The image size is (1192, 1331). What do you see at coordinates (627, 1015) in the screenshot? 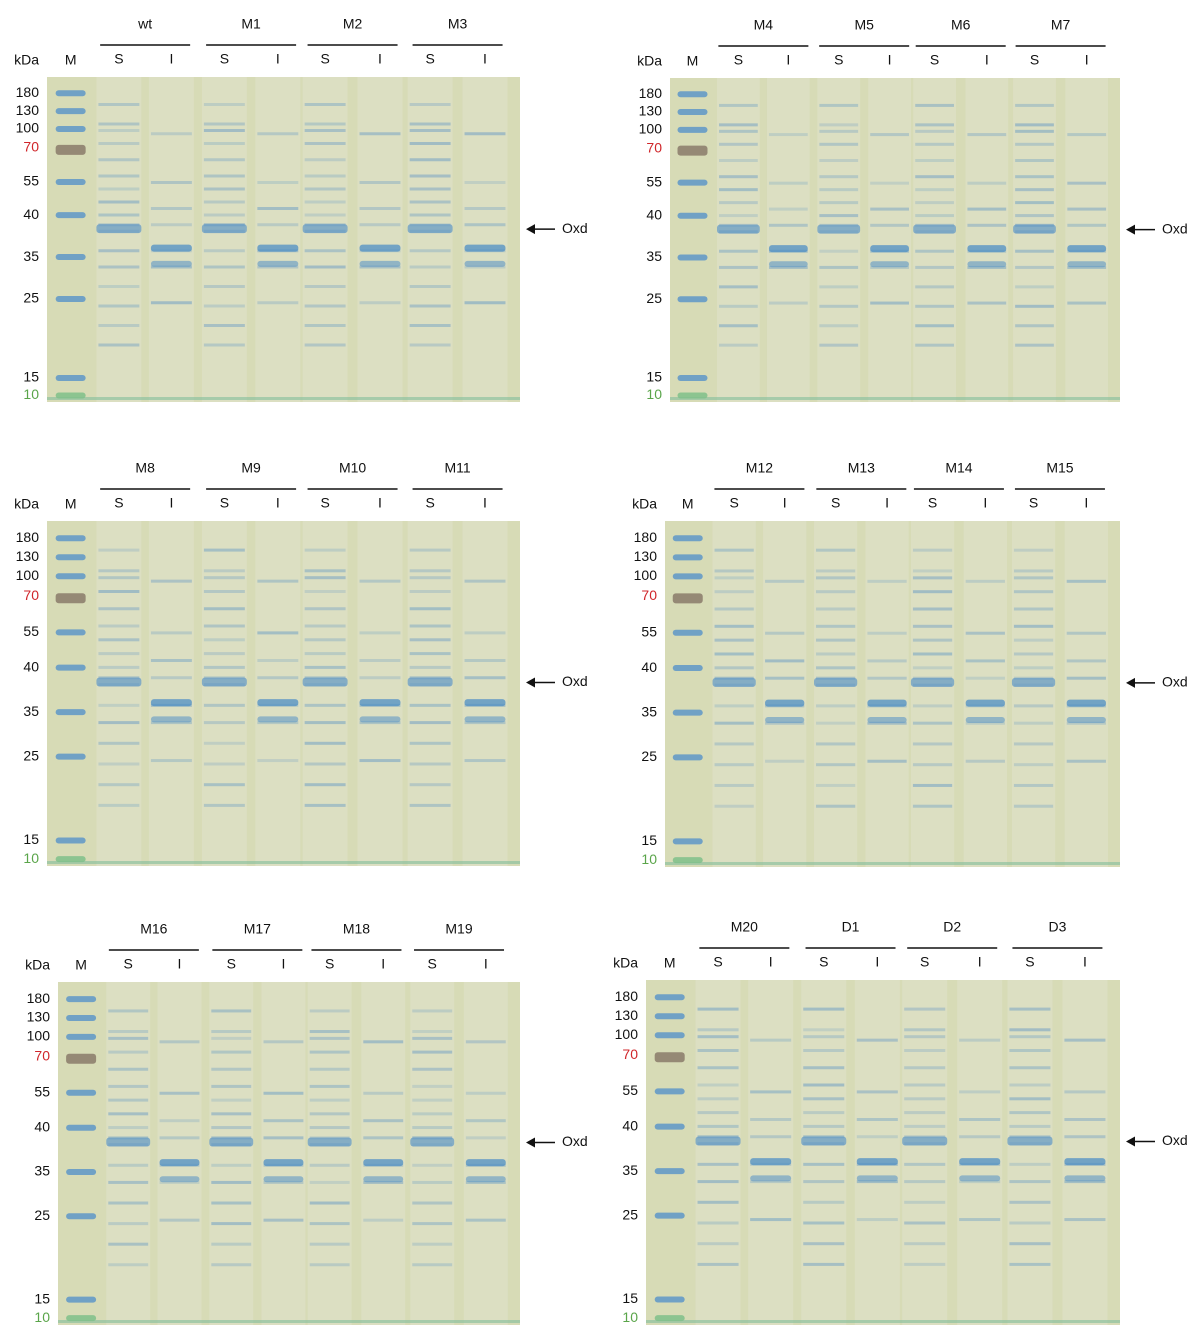
I see `marker-label: 130` at bounding box center [627, 1015].